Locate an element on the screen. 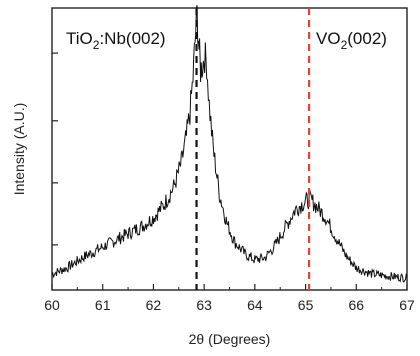 The image size is (420, 356). tio2-peak-label: TiO2:Nb(002) is located at coordinates (116, 40).